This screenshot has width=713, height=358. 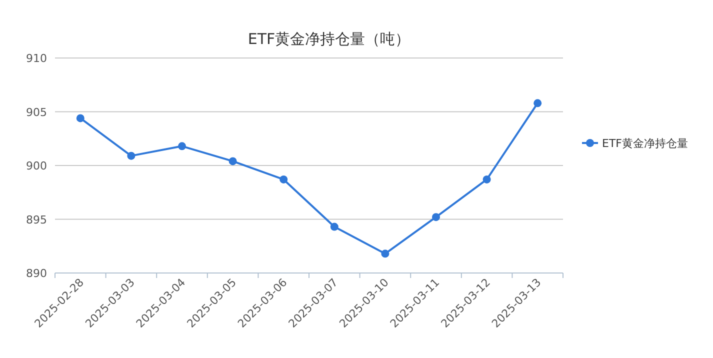 What do you see at coordinates (36, 273) in the screenshot?
I see `y-tick-label: 890` at bounding box center [36, 273].